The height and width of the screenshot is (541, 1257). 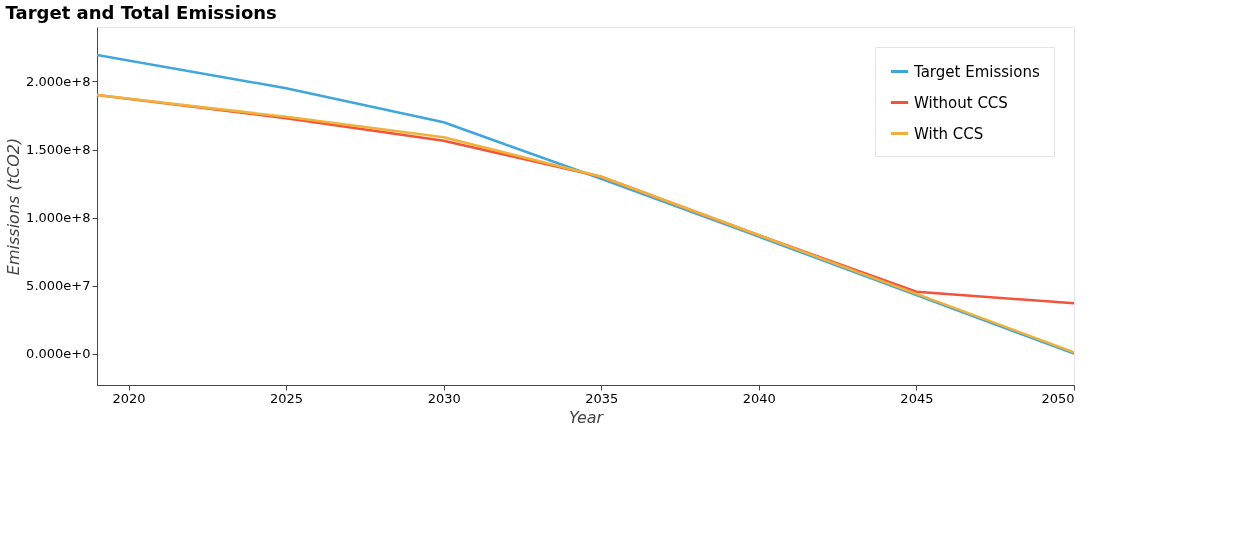 I want to click on y-tick-label: 1.500e+8, so click(x=58, y=150).